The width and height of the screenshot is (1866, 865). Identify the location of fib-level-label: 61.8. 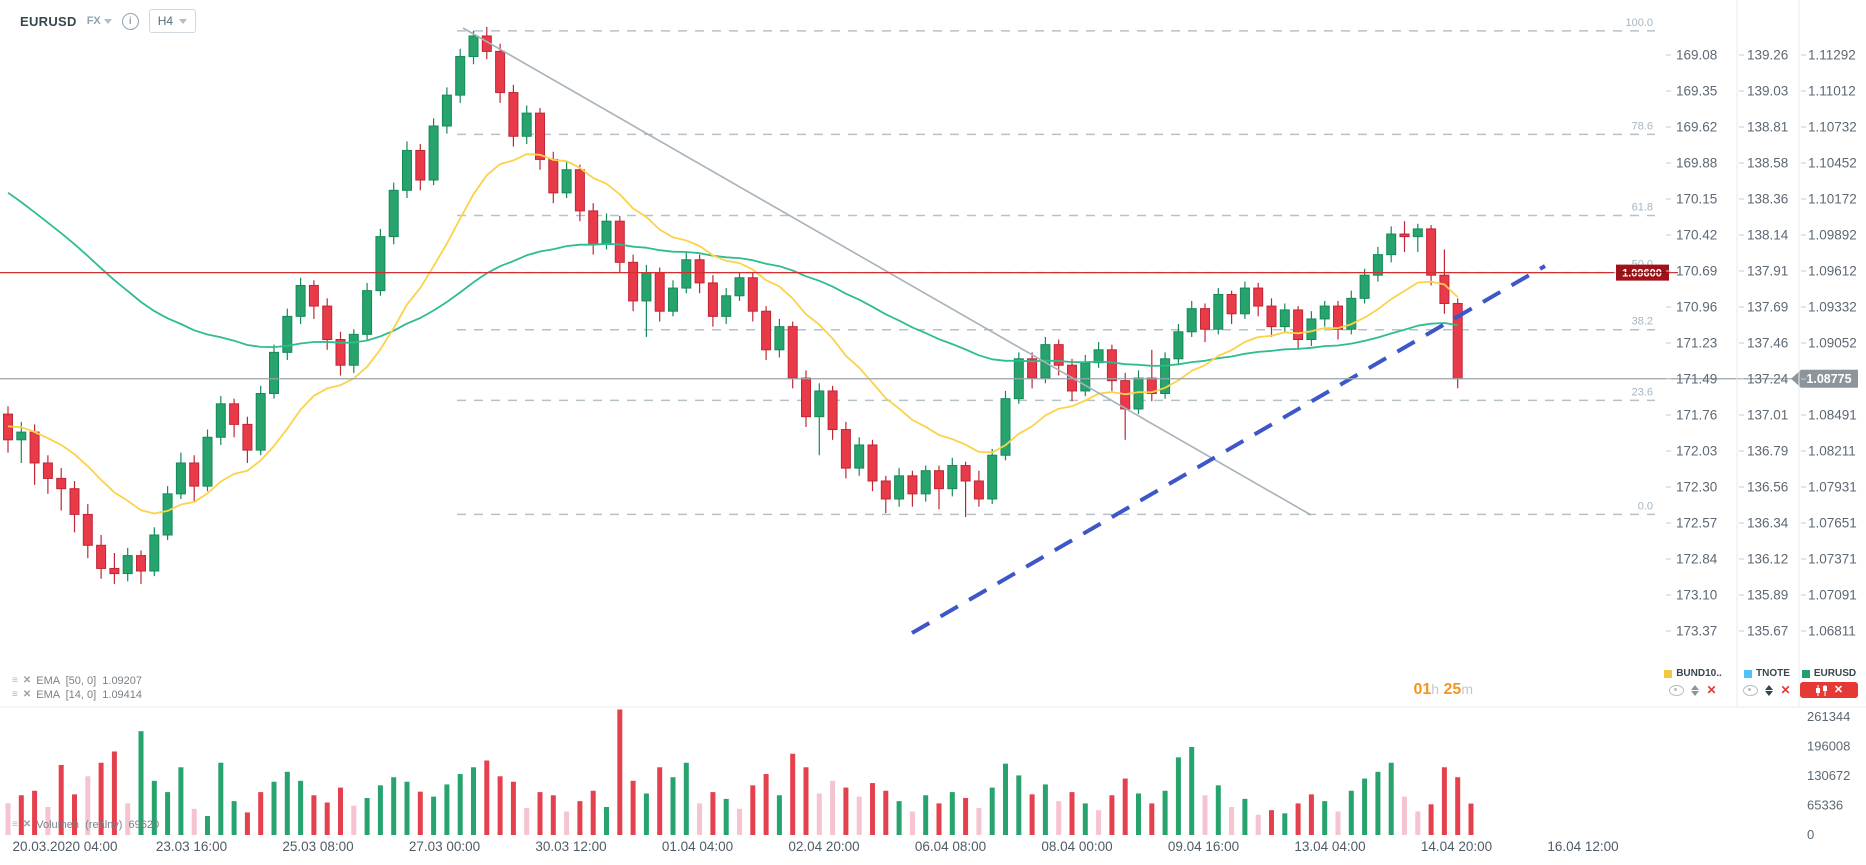
(1642, 208).